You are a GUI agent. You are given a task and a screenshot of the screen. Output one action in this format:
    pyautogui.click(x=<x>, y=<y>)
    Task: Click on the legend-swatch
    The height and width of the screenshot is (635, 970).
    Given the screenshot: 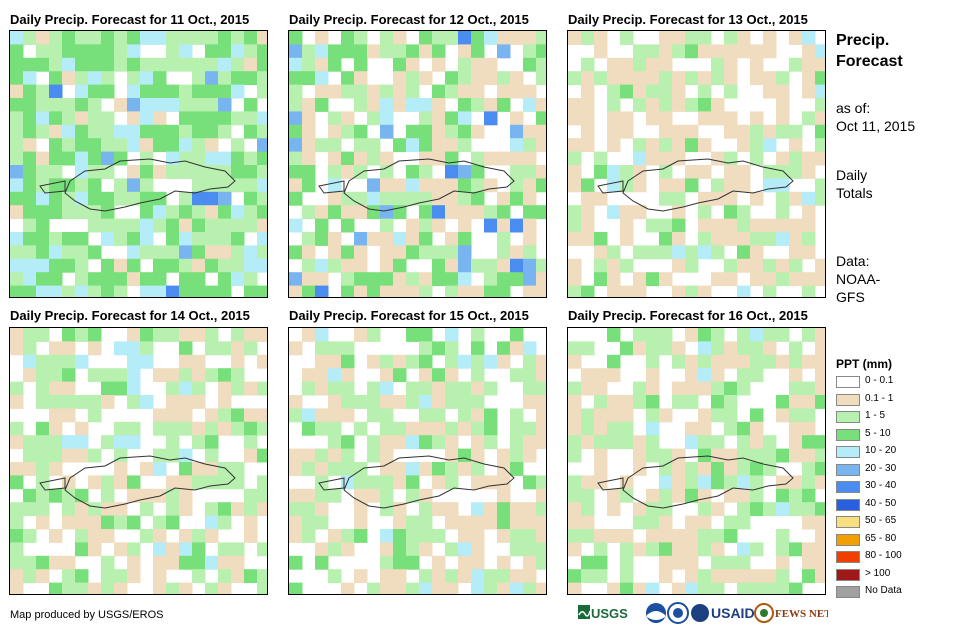 What is the action you would take?
    pyautogui.click(x=848, y=592)
    